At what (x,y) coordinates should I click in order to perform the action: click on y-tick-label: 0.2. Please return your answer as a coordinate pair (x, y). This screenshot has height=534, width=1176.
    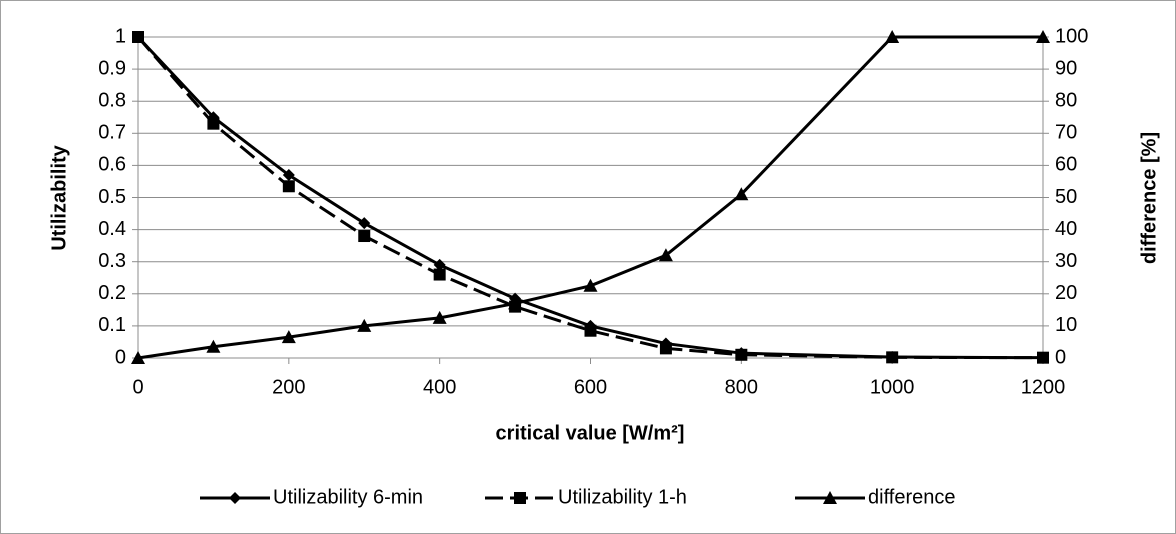
    Looking at the image, I should click on (112, 293).